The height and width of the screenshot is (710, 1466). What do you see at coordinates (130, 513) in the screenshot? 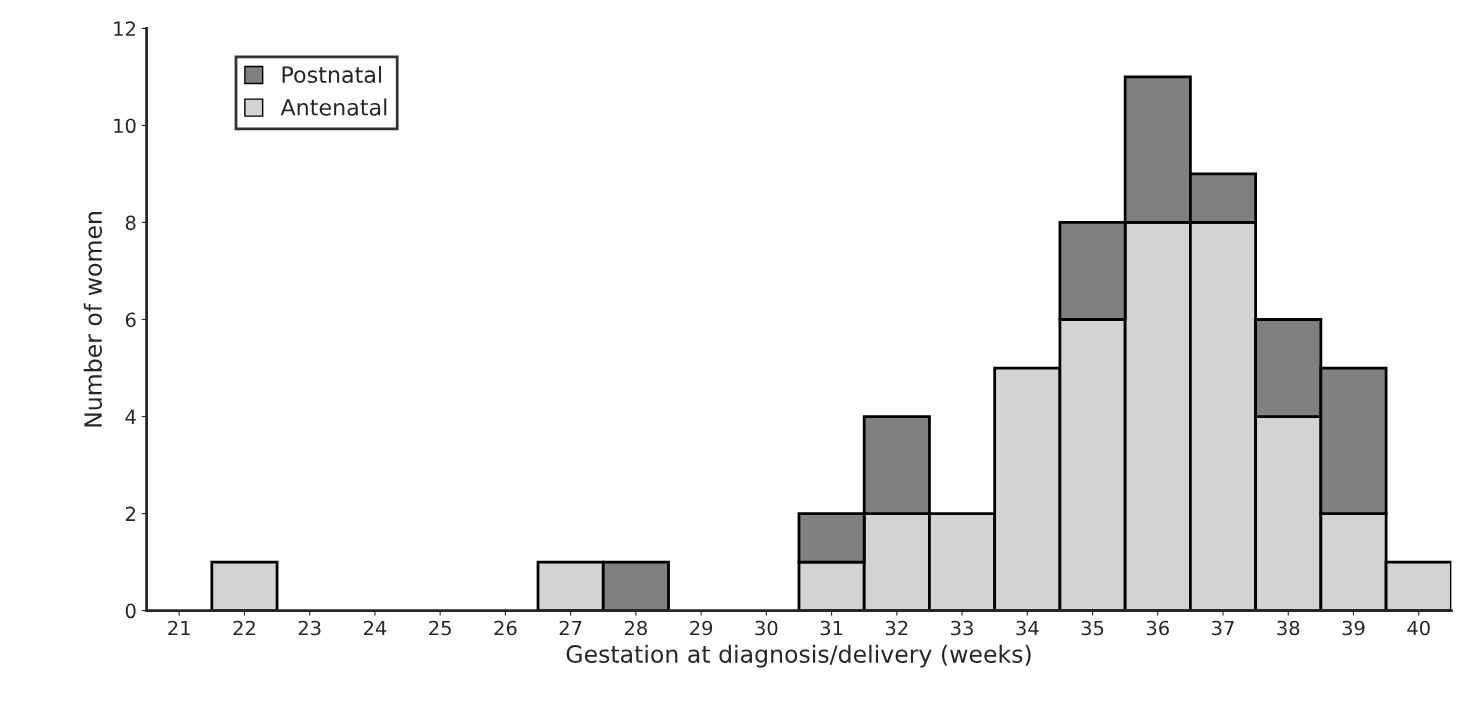
I see `y-tick-label: 2` at bounding box center [130, 513].